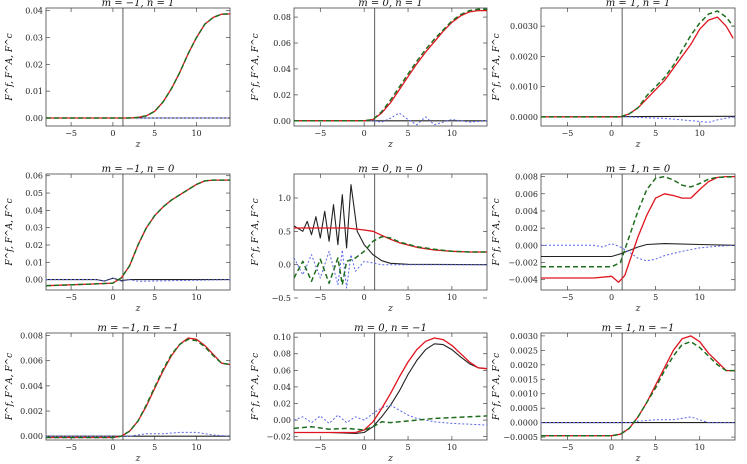  Describe the element at coordinates (638, 4) in the screenshot. I see `panel-title: m = 1, n = 1` at that location.